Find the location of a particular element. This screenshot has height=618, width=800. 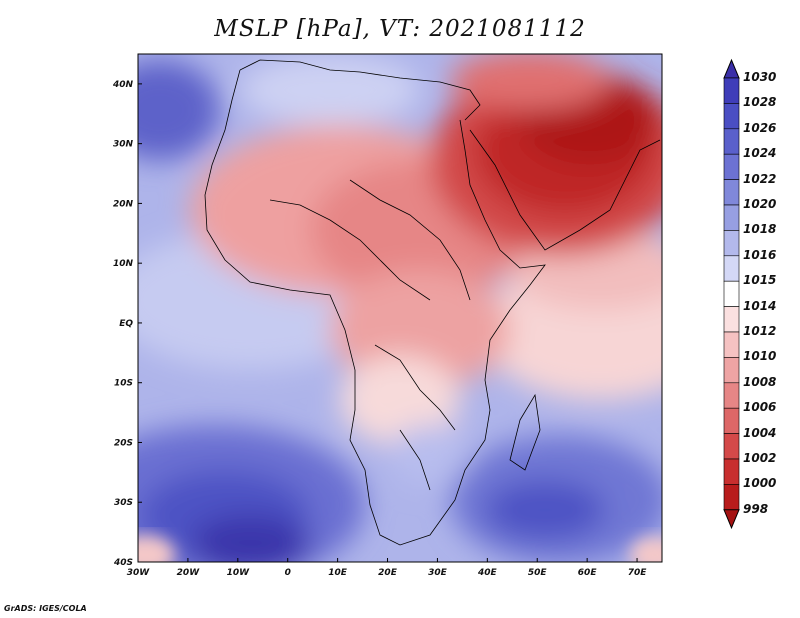

x-tick-label: 30W is located at coordinates (139, 573).